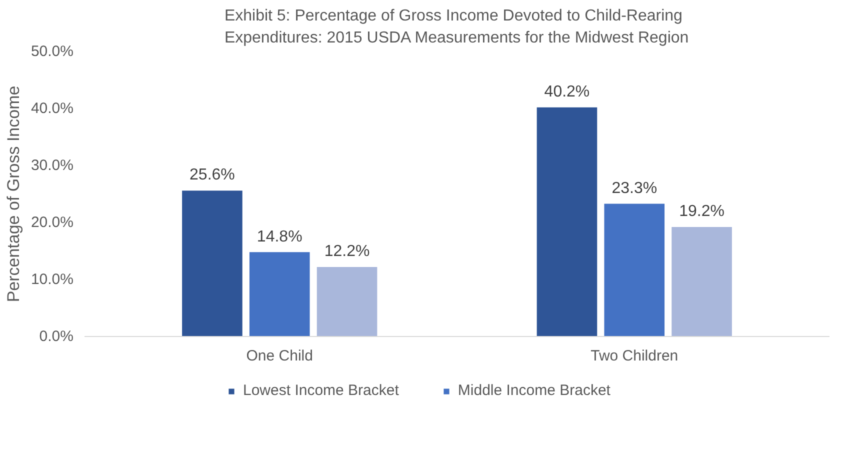 The height and width of the screenshot is (464, 867). Describe the element at coordinates (634, 356) in the screenshot. I see `x-tick-label: Two Children` at that location.